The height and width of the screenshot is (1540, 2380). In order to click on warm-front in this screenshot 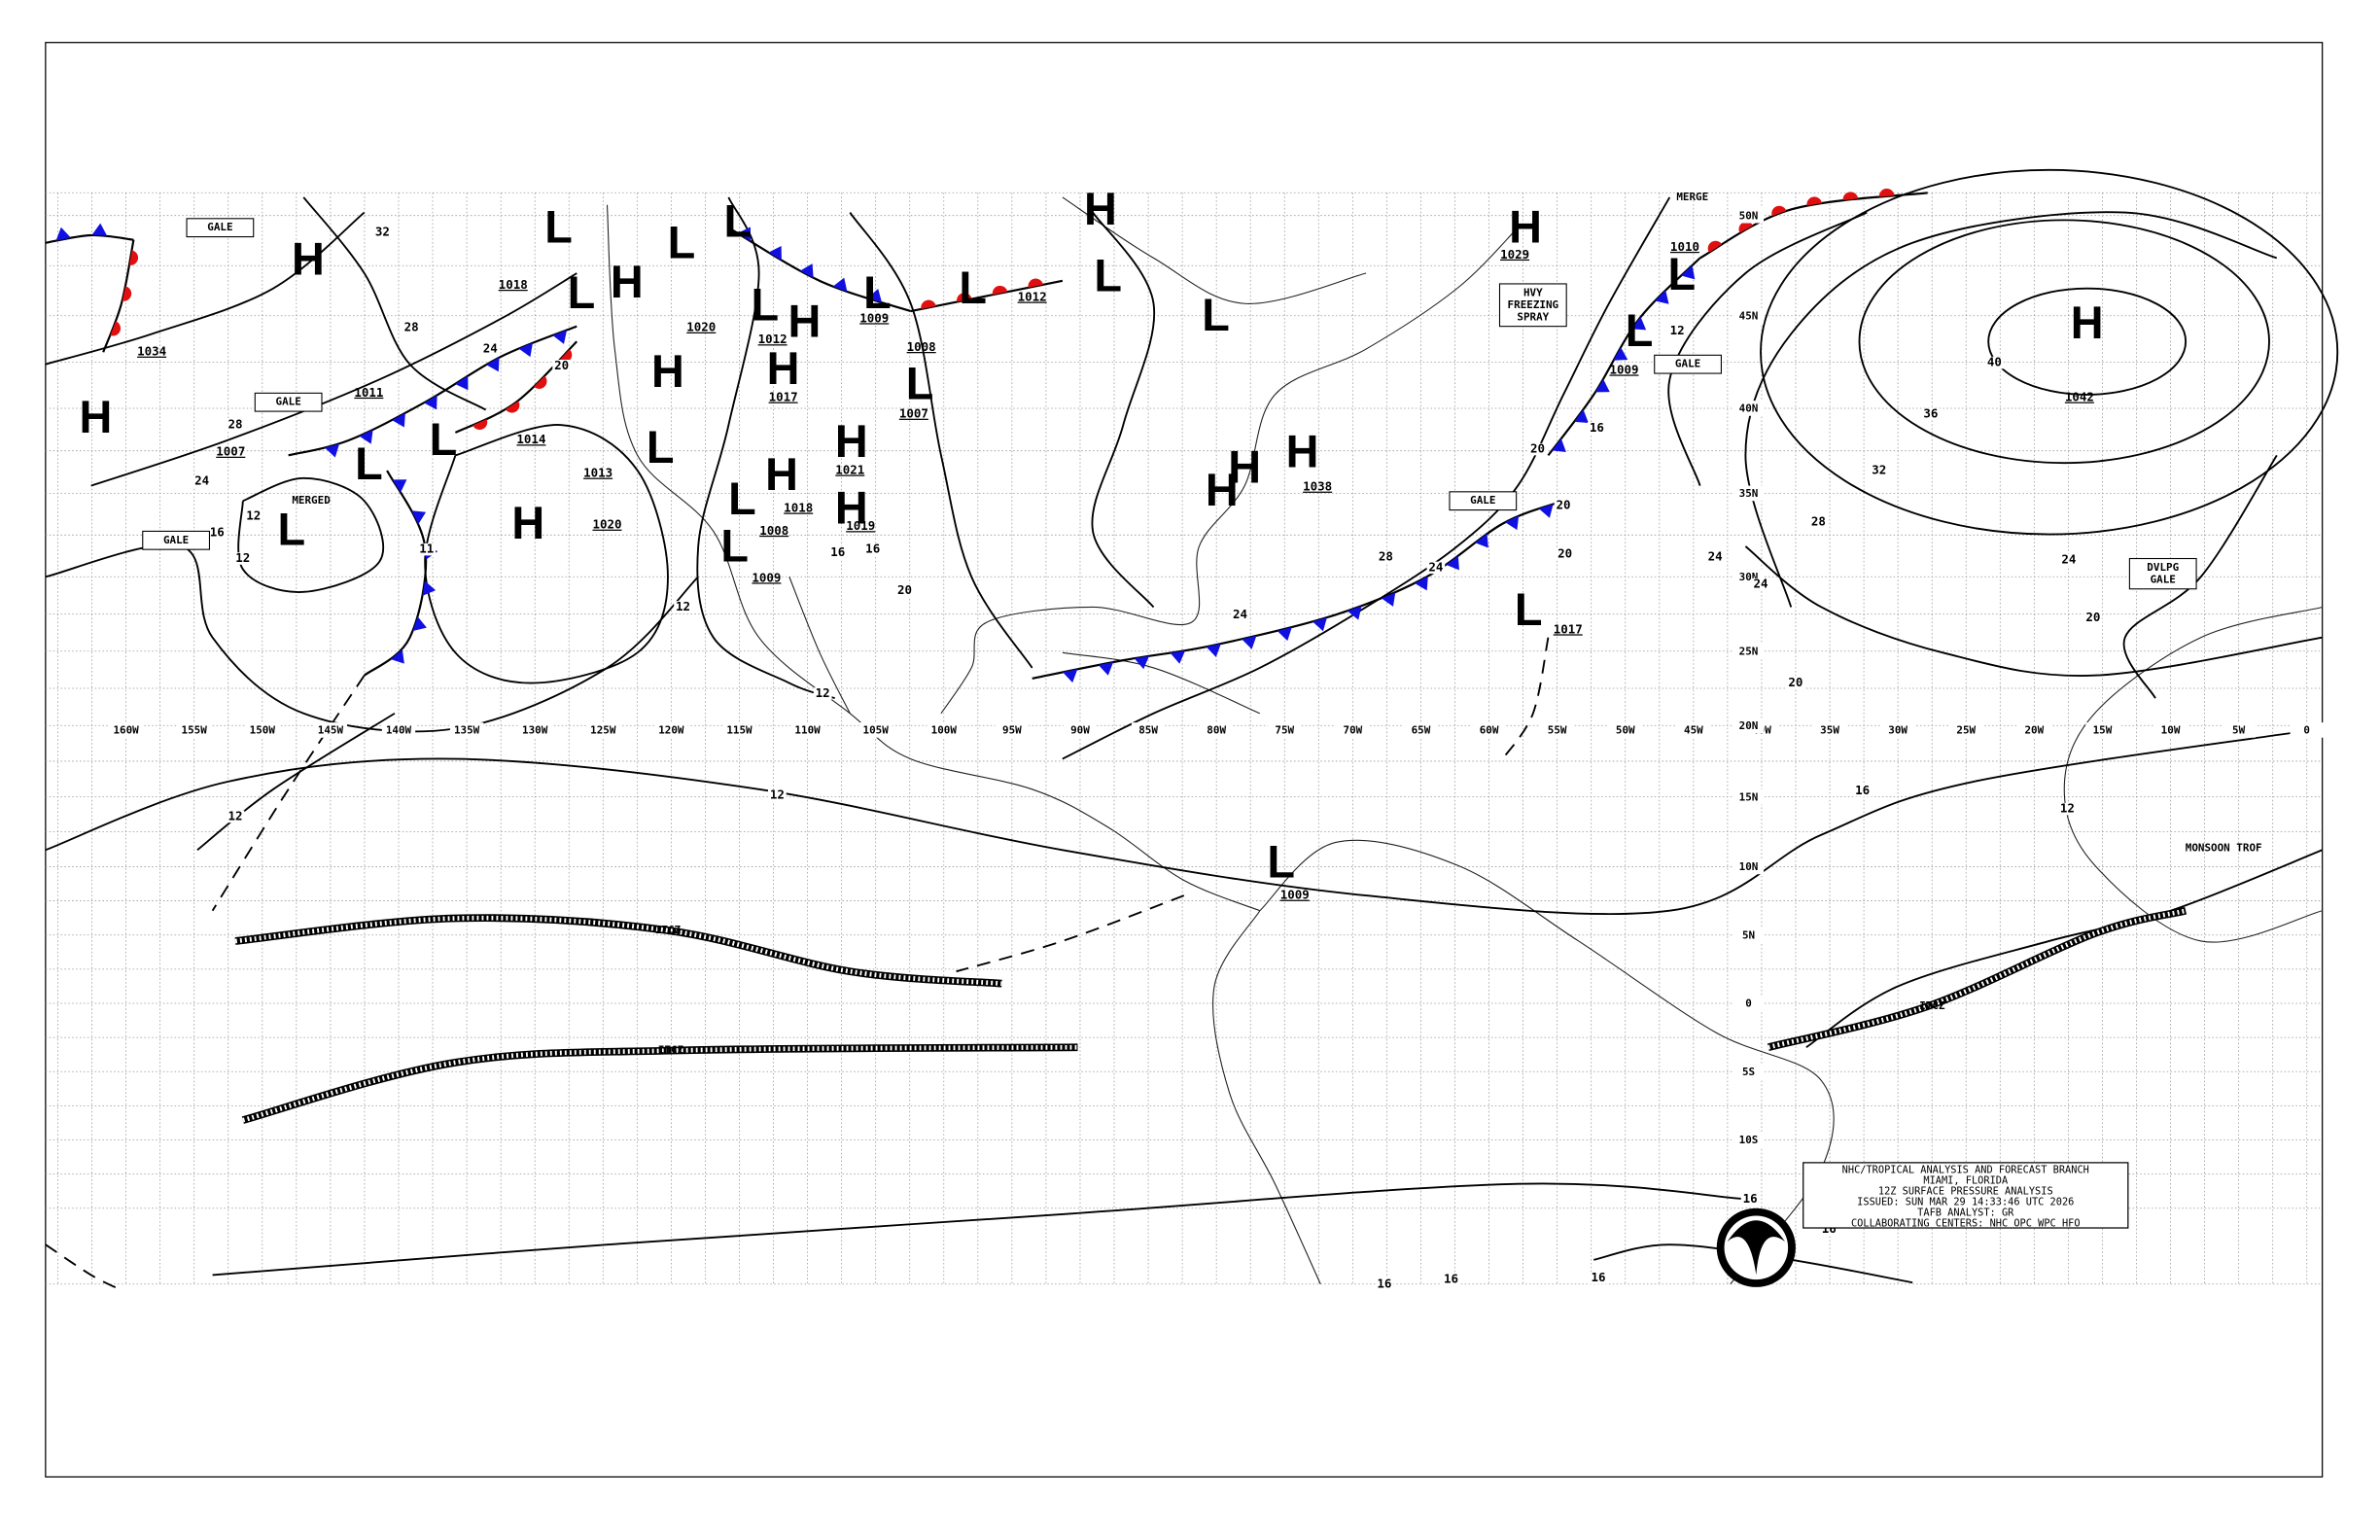, I will do `click(118, 296)`.